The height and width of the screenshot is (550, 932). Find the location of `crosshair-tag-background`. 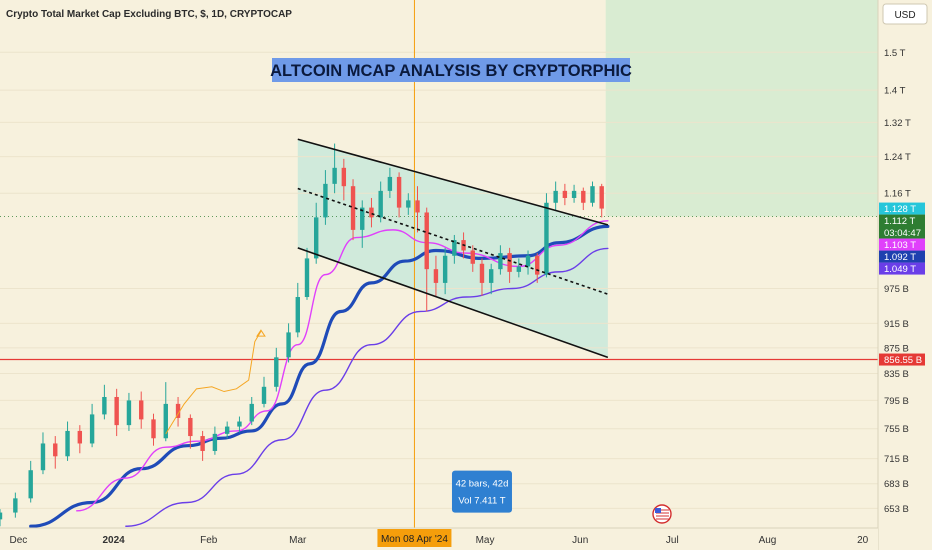

crosshair-tag-background is located at coordinates (414, 538).